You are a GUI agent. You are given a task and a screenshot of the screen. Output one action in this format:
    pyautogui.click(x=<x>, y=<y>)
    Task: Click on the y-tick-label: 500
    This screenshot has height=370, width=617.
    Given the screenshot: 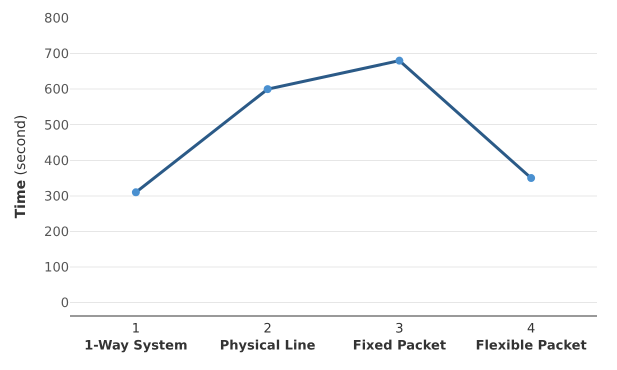 What is the action you would take?
    pyautogui.click(x=56, y=126)
    